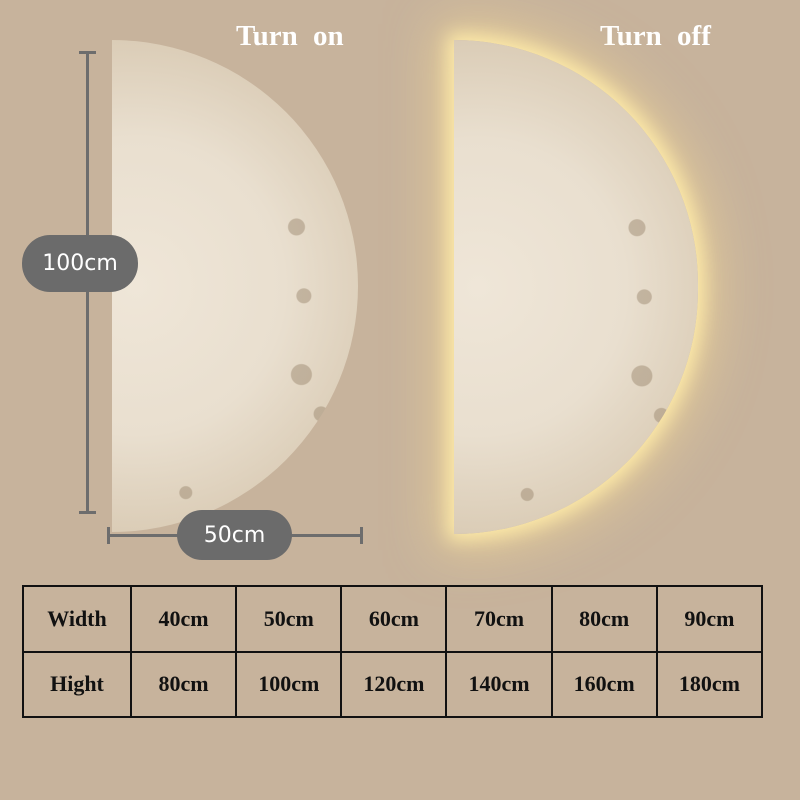 Image resolution: width=800 pixels, height=800 pixels. I want to click on width-line-cap-right, so click(361, 535).